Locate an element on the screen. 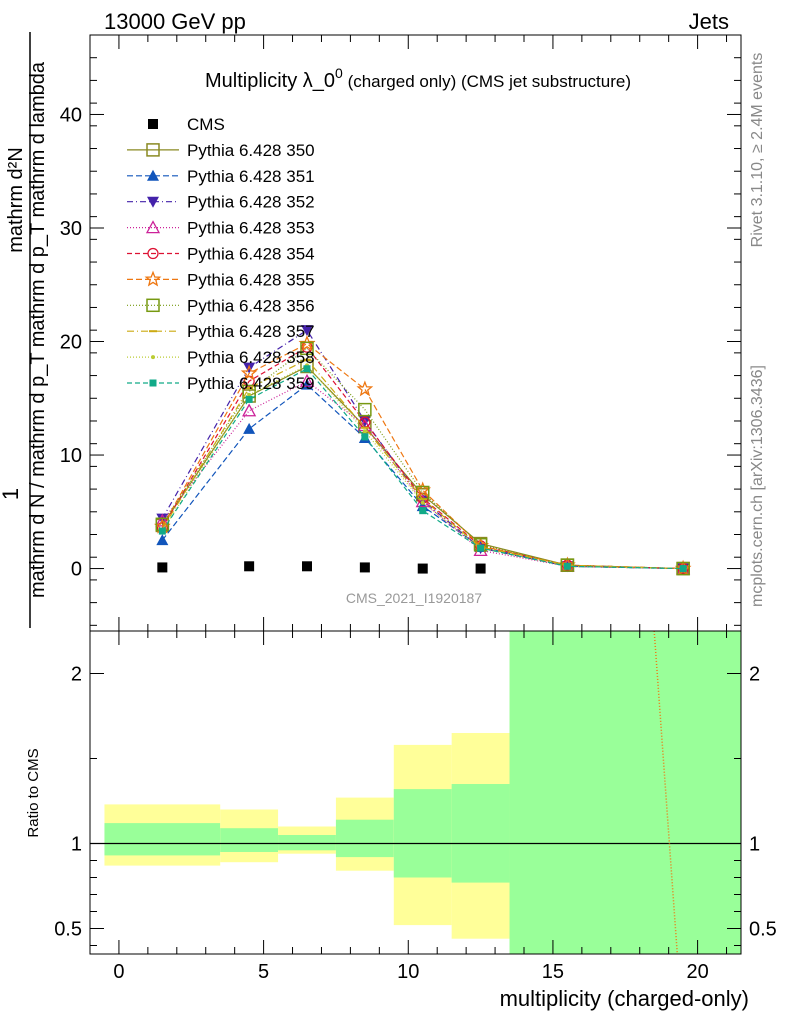 Image resolution: width=786 pixels, height=1029 pixels. legend-label: Pythia 6.428 359 is located at coordinates (251, 383).